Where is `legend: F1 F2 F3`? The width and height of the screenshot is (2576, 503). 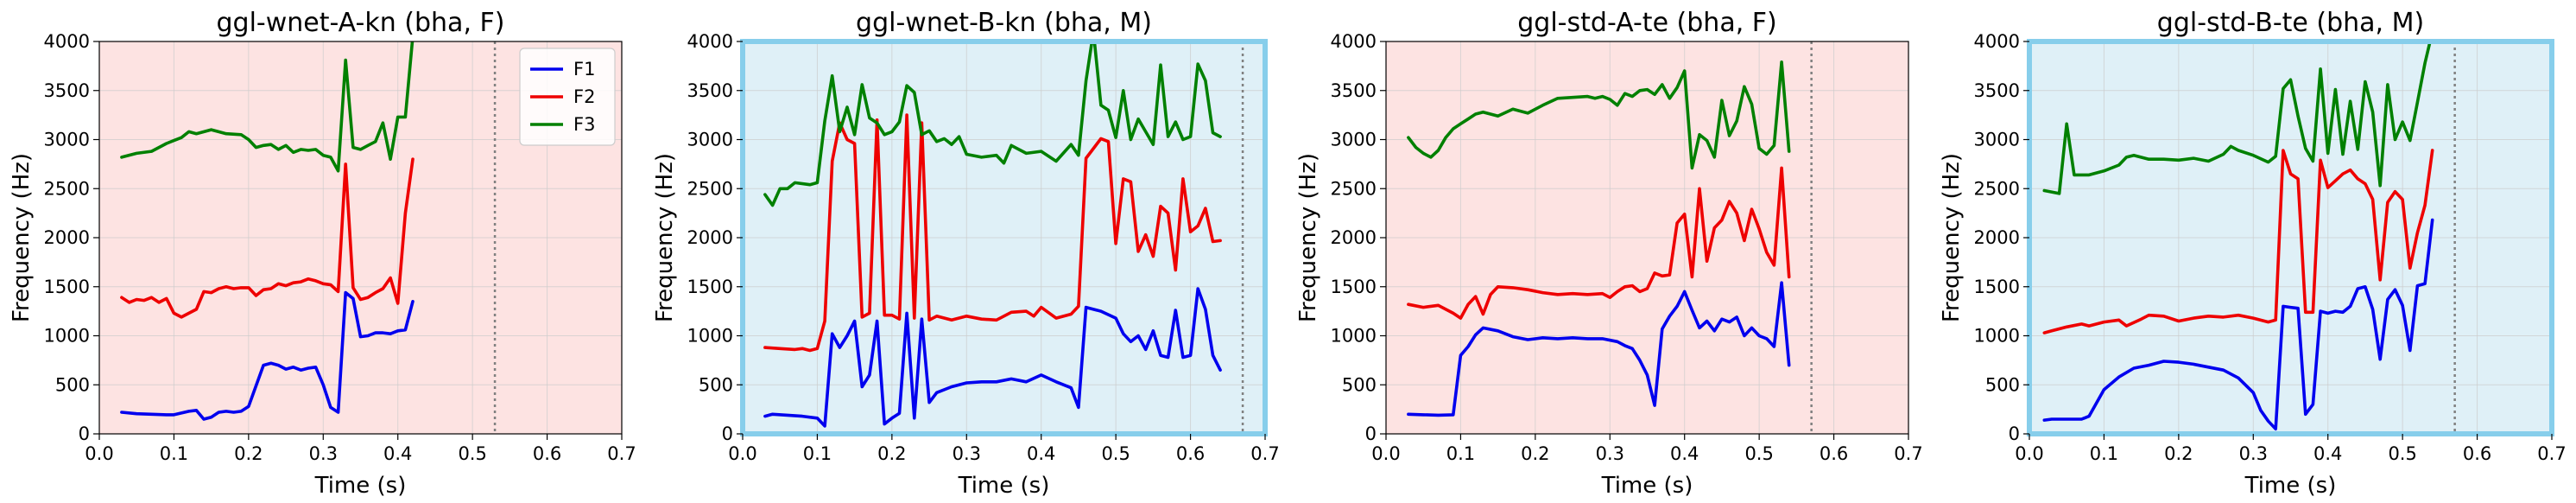 legend: F1 F2 F3 is located at coordinates (567, 97).